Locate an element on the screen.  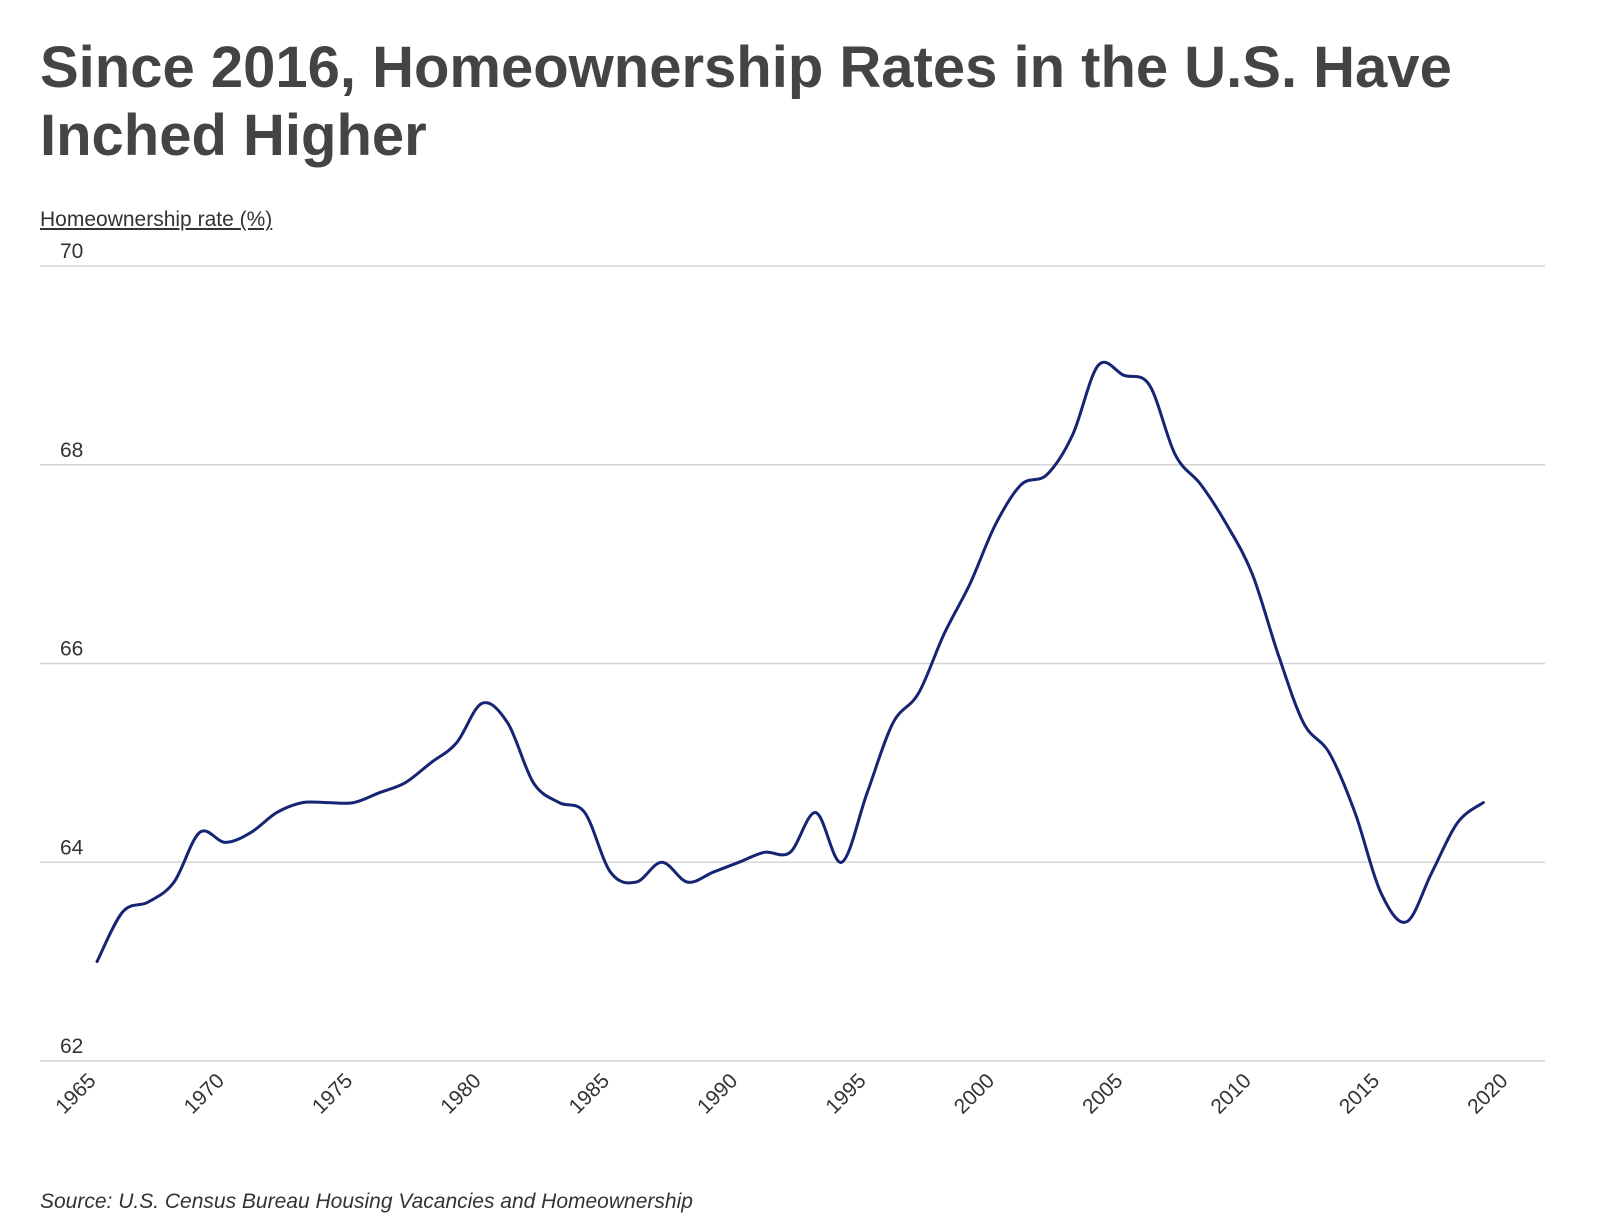
y-tick-label: 70 is located at coordinates (71, 251).